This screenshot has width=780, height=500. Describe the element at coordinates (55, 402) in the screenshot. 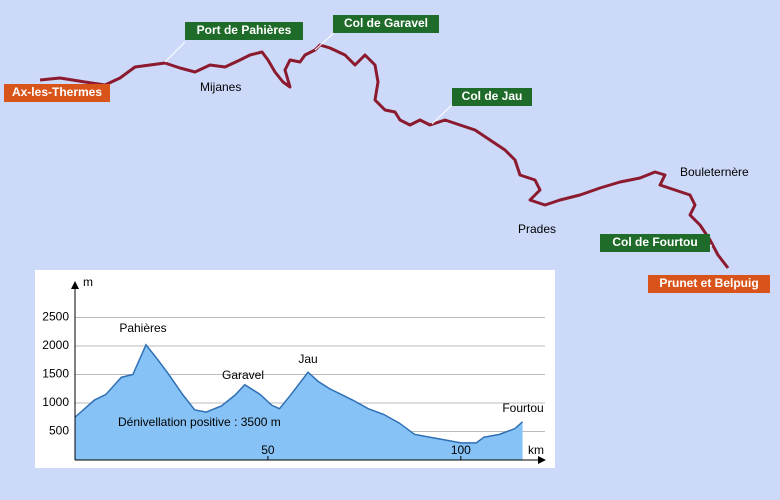

I see `y-tick-label: 1000` at that location.